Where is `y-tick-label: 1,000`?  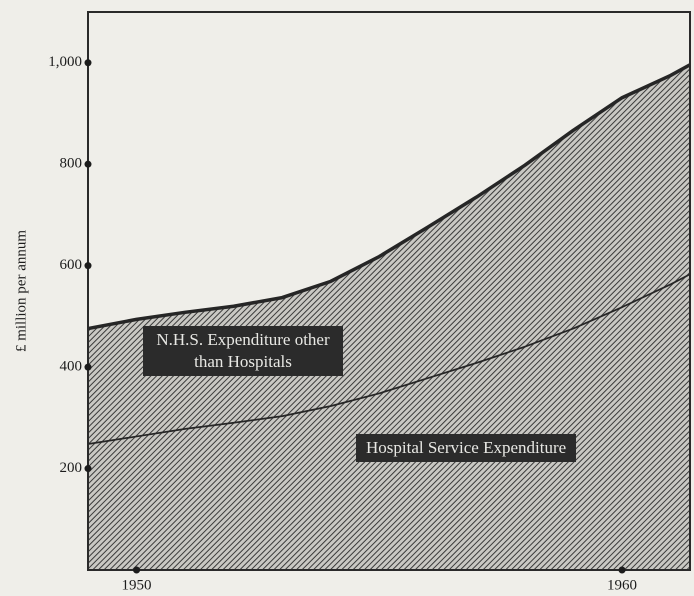
y-tick-label: 1,000 is located at coordinates (65, 62).